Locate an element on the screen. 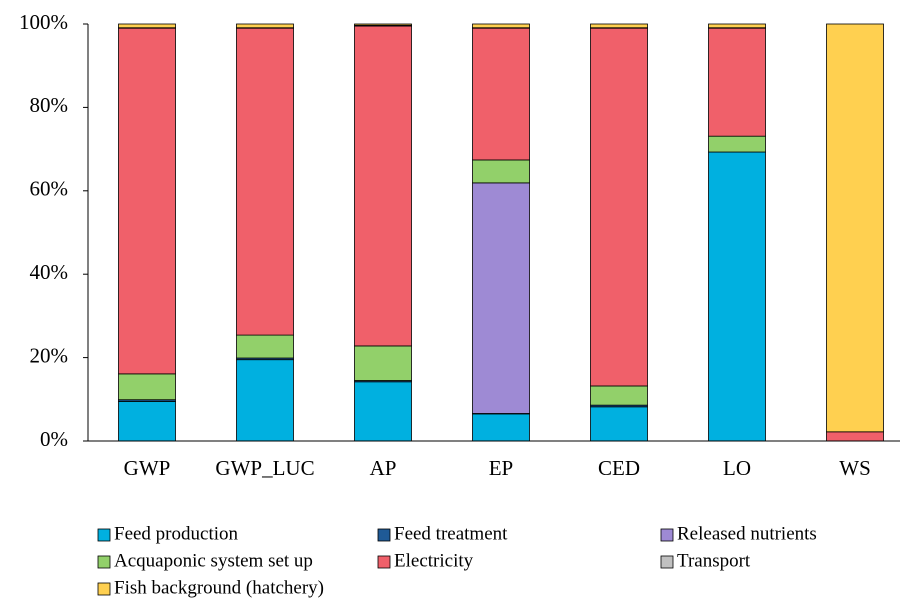  legend-label: Acquaponic system set up is located at coordinates (213, 560).